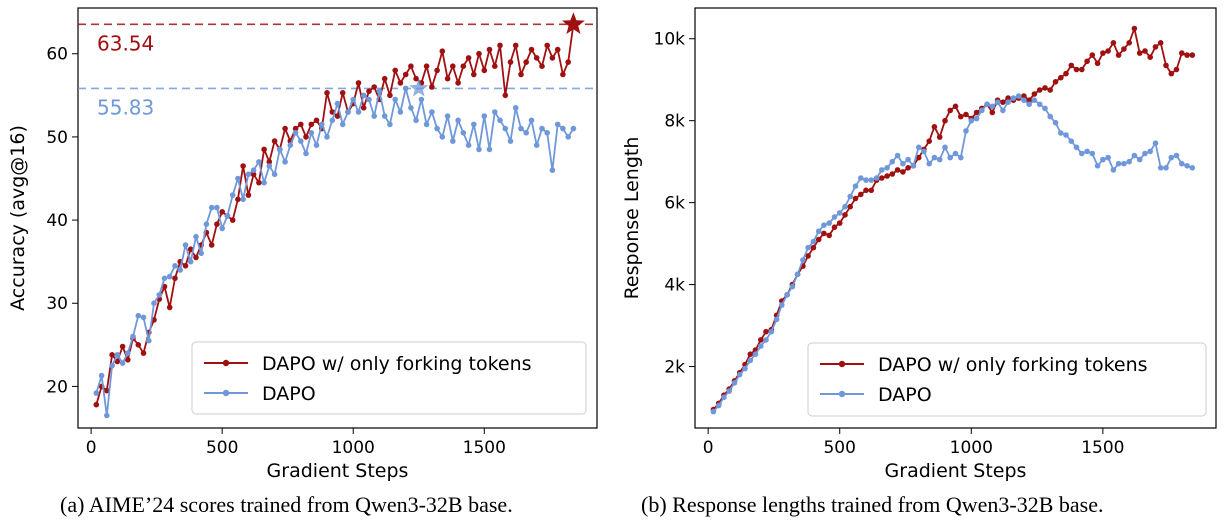 This screenshot has height=526, width=1224. I want to click on x-tick-label: 1000, so click(353, 448).